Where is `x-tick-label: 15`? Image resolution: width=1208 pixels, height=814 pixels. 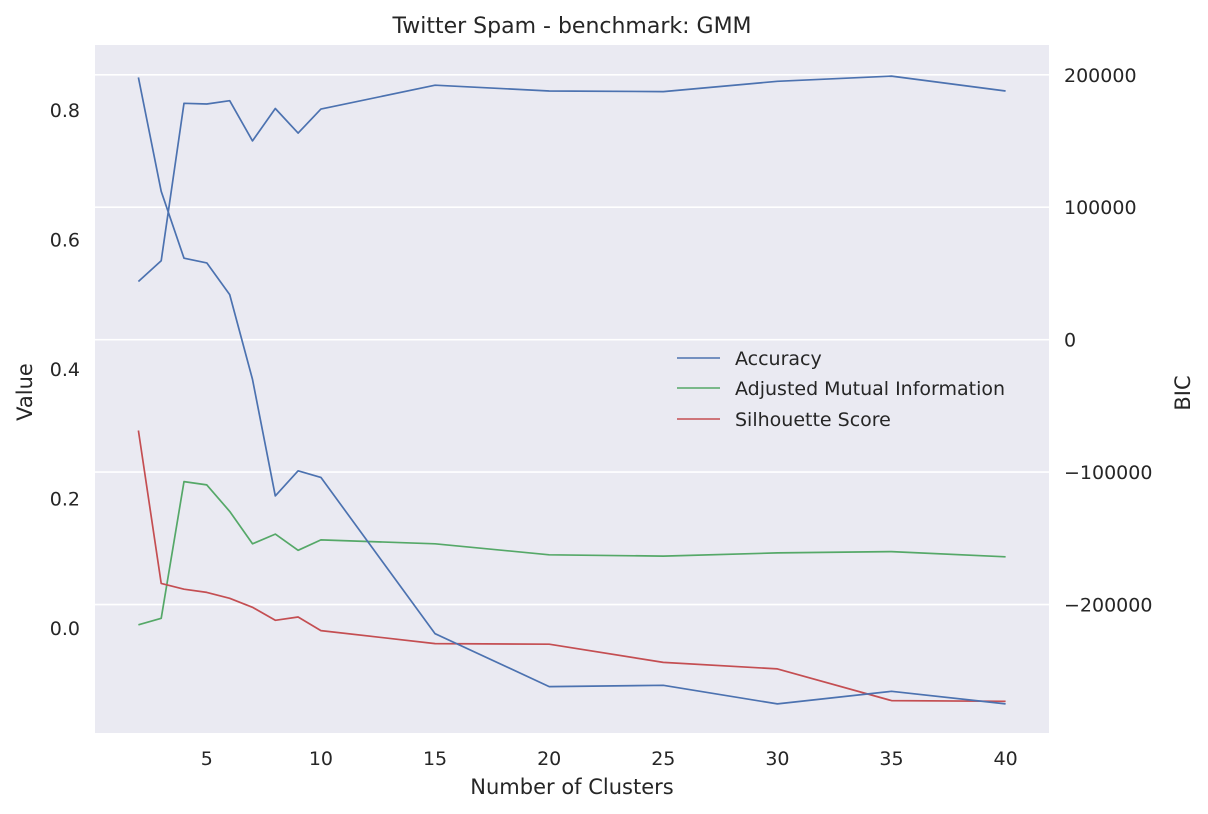 x-tick-label: 15 is located at coordinates (435, 759).